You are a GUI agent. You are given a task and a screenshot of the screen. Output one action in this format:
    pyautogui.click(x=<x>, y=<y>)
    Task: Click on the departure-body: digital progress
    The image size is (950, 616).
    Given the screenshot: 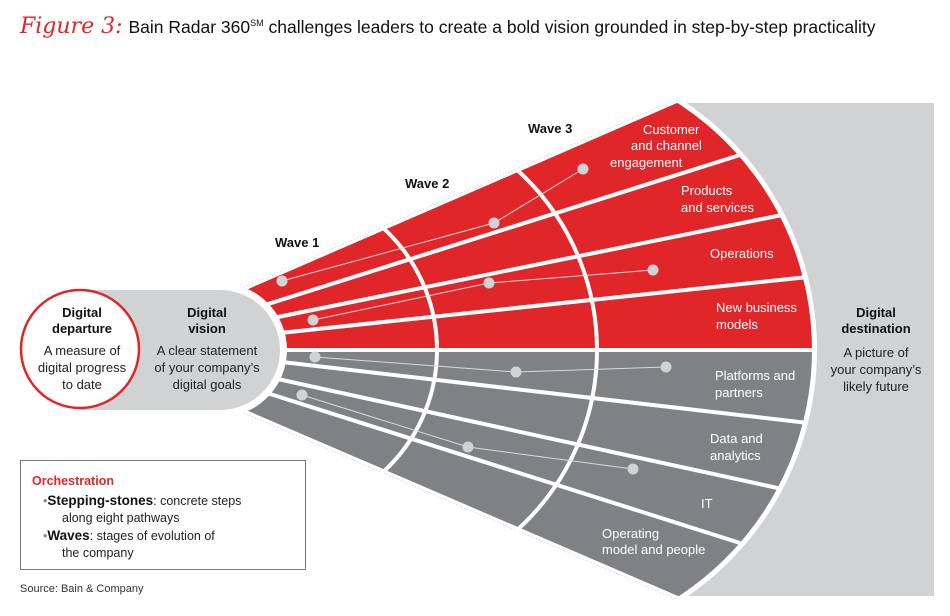 What is the action you would take?
    pyautogui.click(x=82, y=367)
    